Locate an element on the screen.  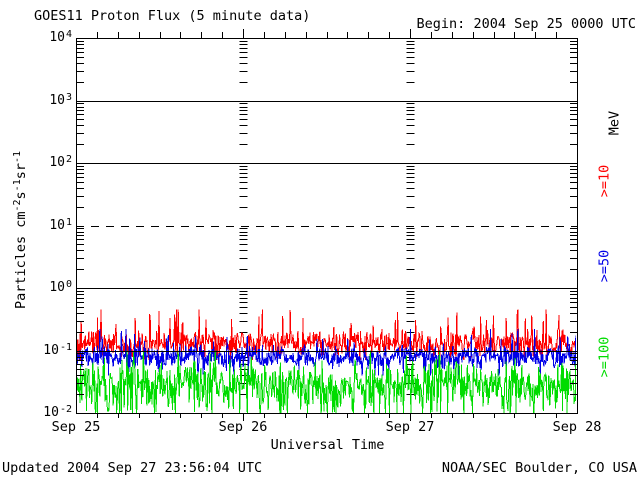
series-label-10mev: >=10 is located at coordinates (604, 181).